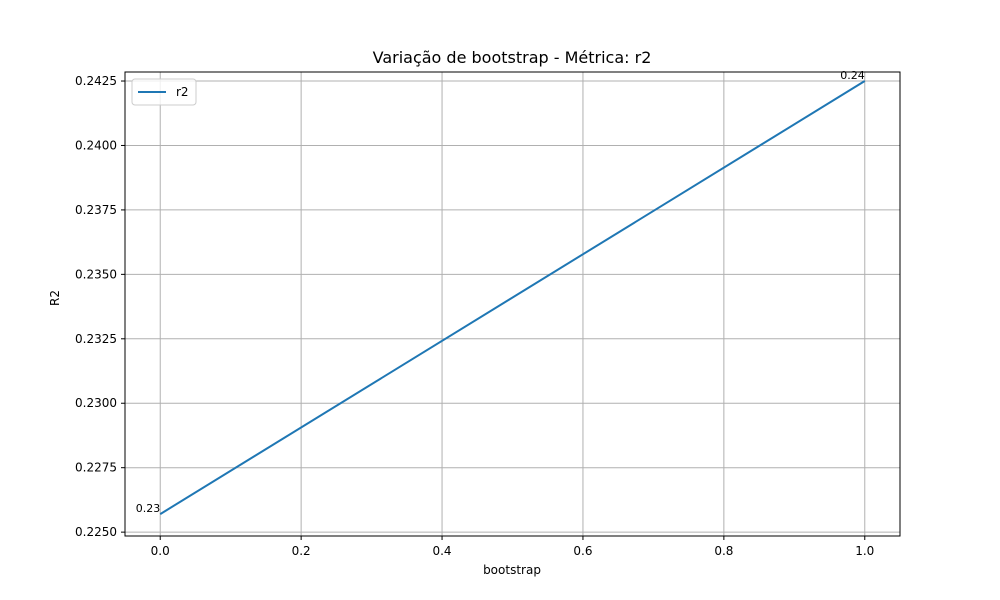  What do you see at coordinates (55, 298) in the screenshot?
I see `y-axis-label: R2` at bounding box center [55, 298].